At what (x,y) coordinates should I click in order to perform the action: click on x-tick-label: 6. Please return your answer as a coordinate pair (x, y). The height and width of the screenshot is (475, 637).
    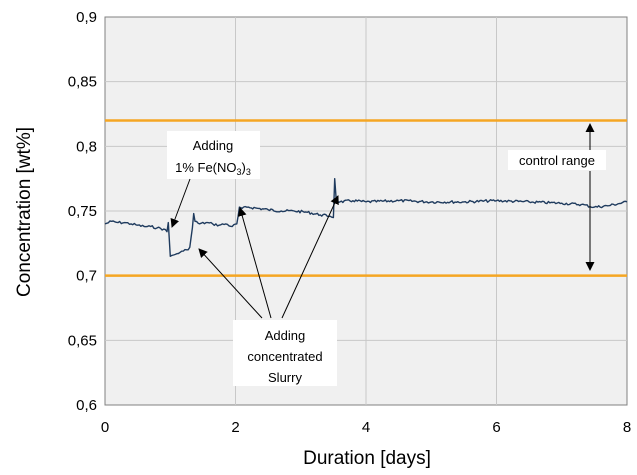
    Looking at the image, I should click on (496, 427).